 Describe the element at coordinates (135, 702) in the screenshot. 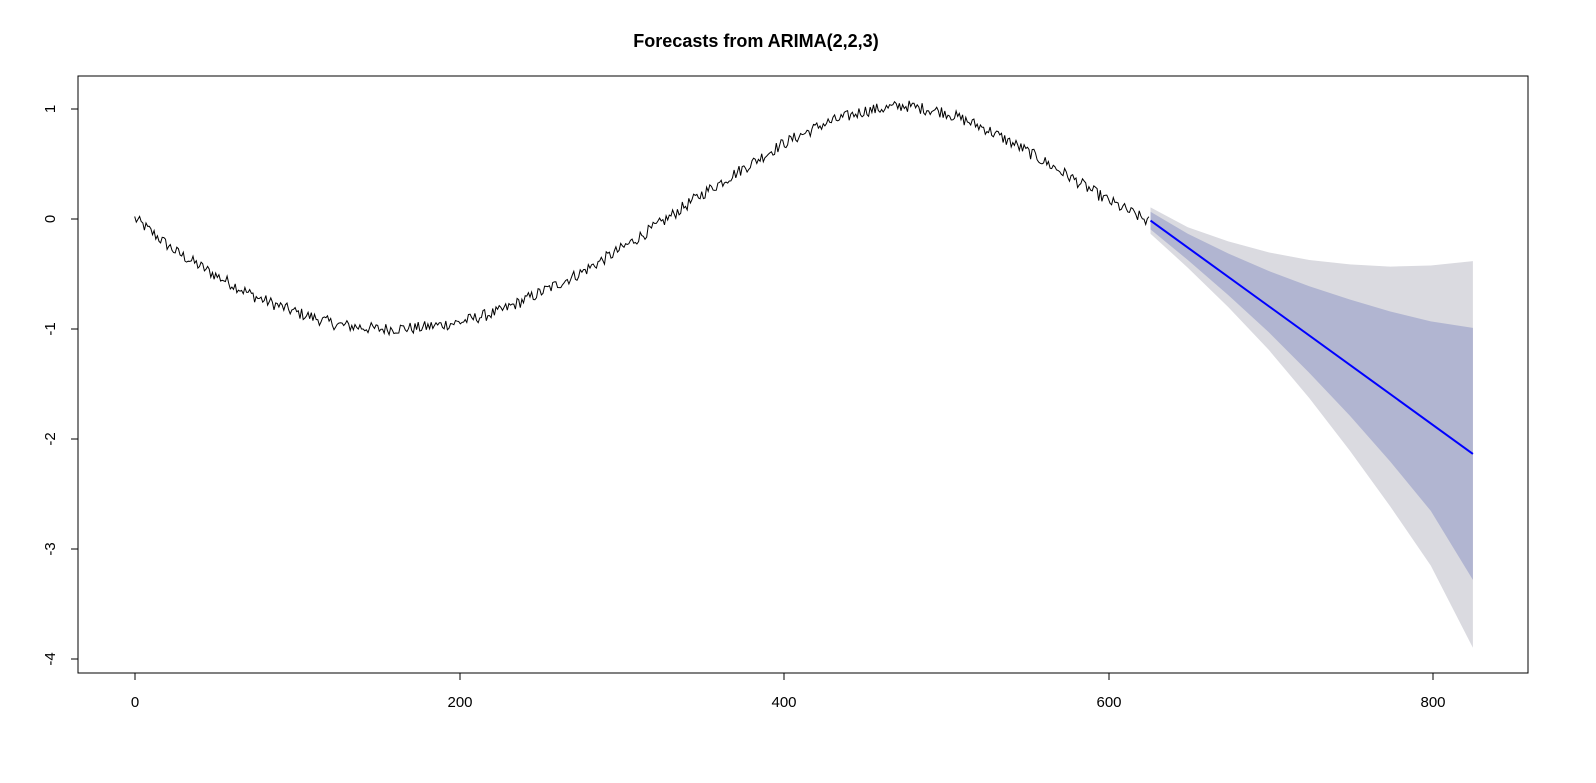

I see `x-tick-label: 0` at that location.